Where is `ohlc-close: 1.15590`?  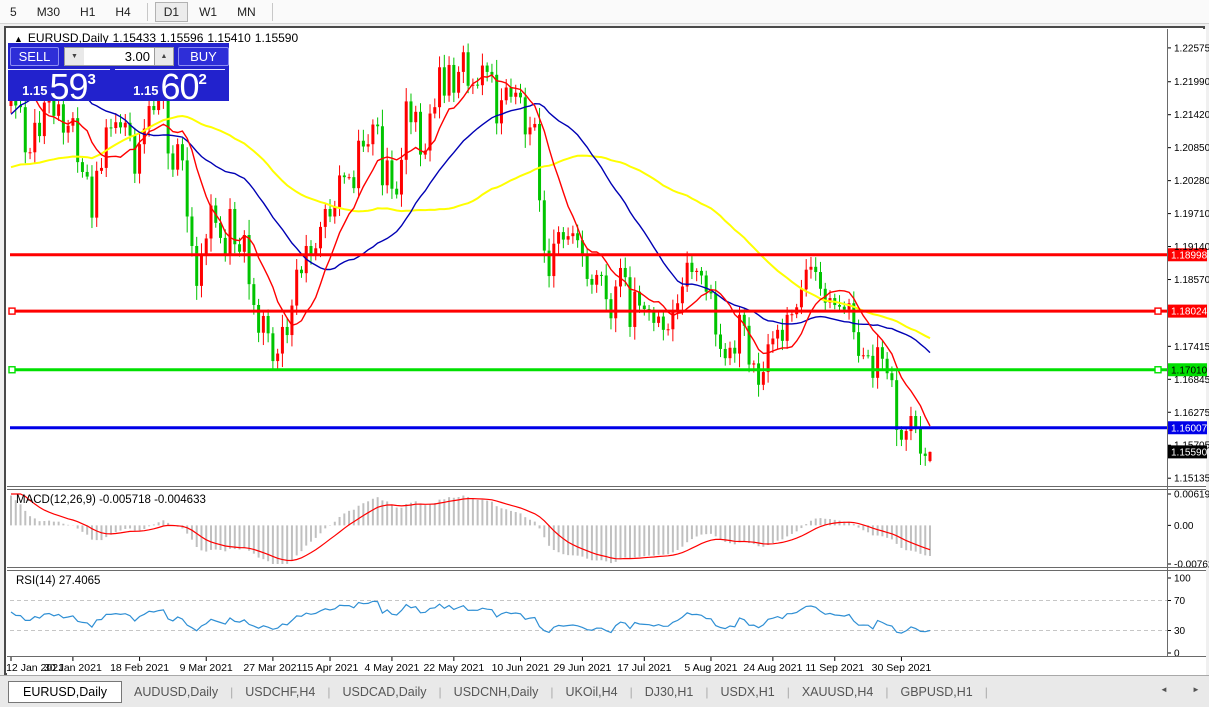 ohlc-close: 1.15590 is located at coordinates (276, 38).